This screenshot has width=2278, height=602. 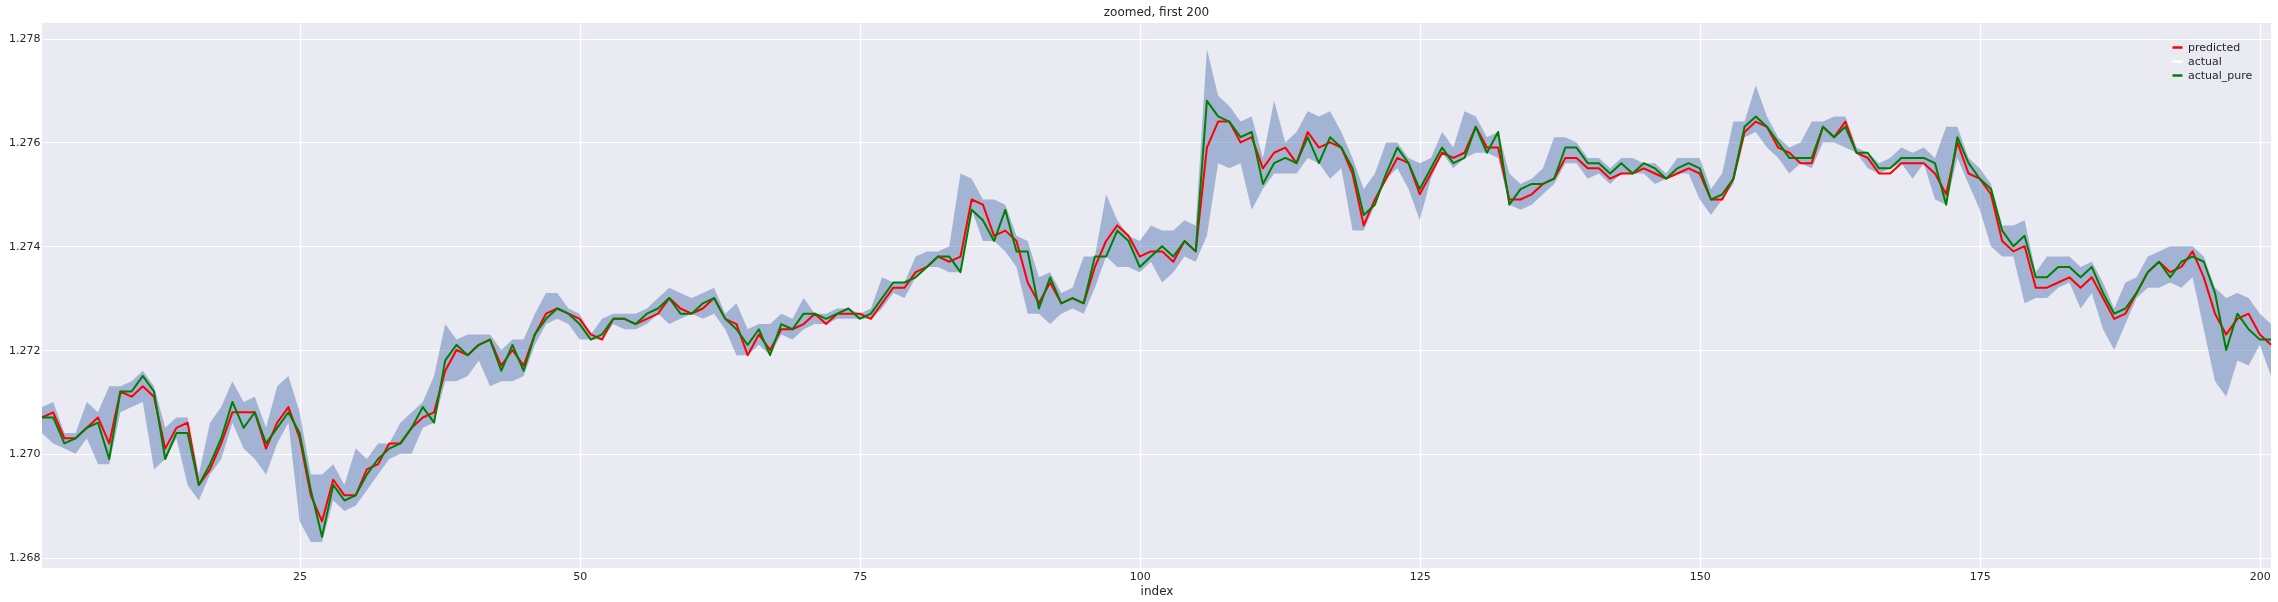 I want to click on y-tick-label: 1.270, so click(x=25, y=454).